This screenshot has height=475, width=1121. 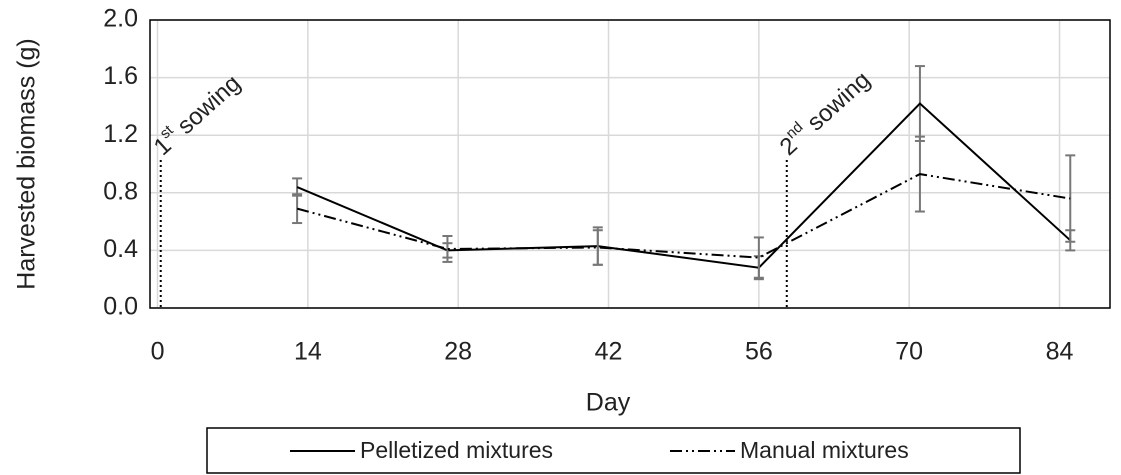 What do you see at coordinates (120, 249) in the screenshot?
I see `y-tick-label: 0.4` at bounding box center [120, 249].